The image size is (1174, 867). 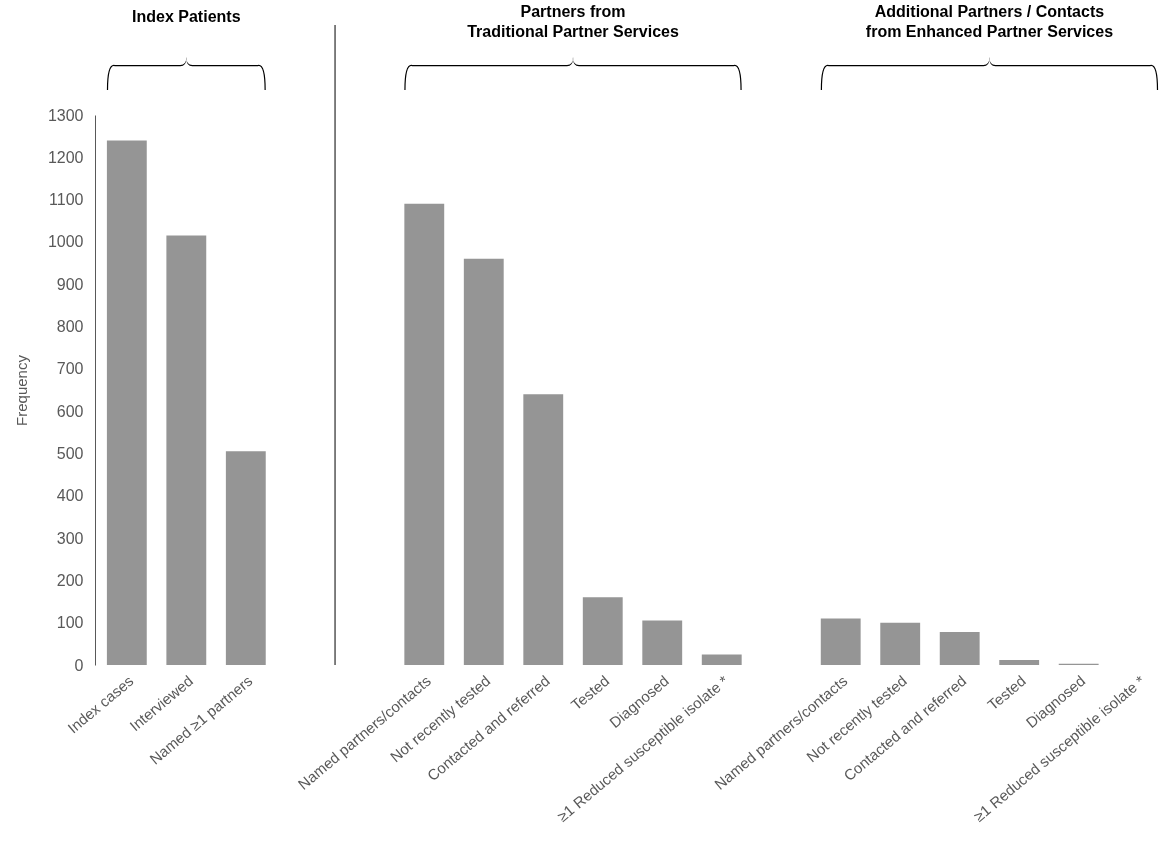 What do you see at coordinates (70, 580) in the screenshot?
I see `y-tick-label: 200` at bounding box center [70, 580].